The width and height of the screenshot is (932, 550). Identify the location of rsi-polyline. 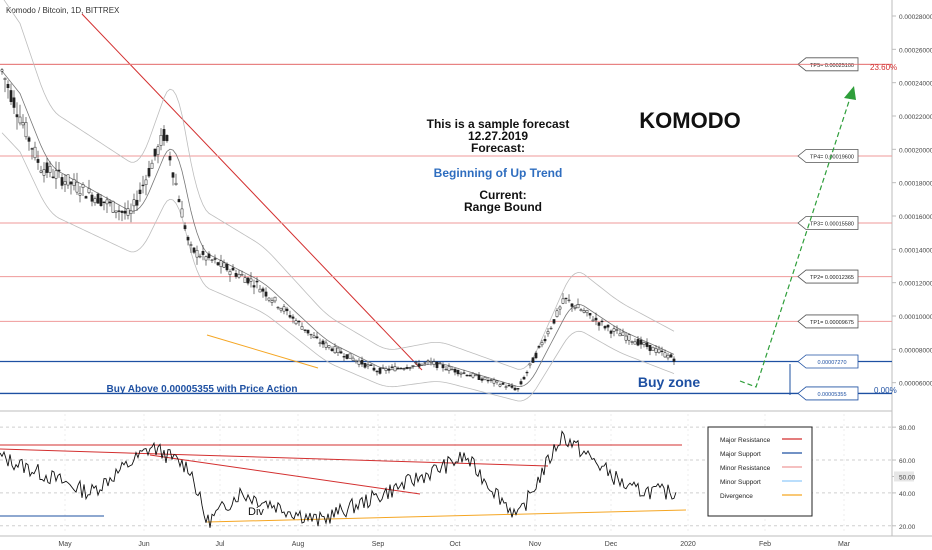
(338, 479).